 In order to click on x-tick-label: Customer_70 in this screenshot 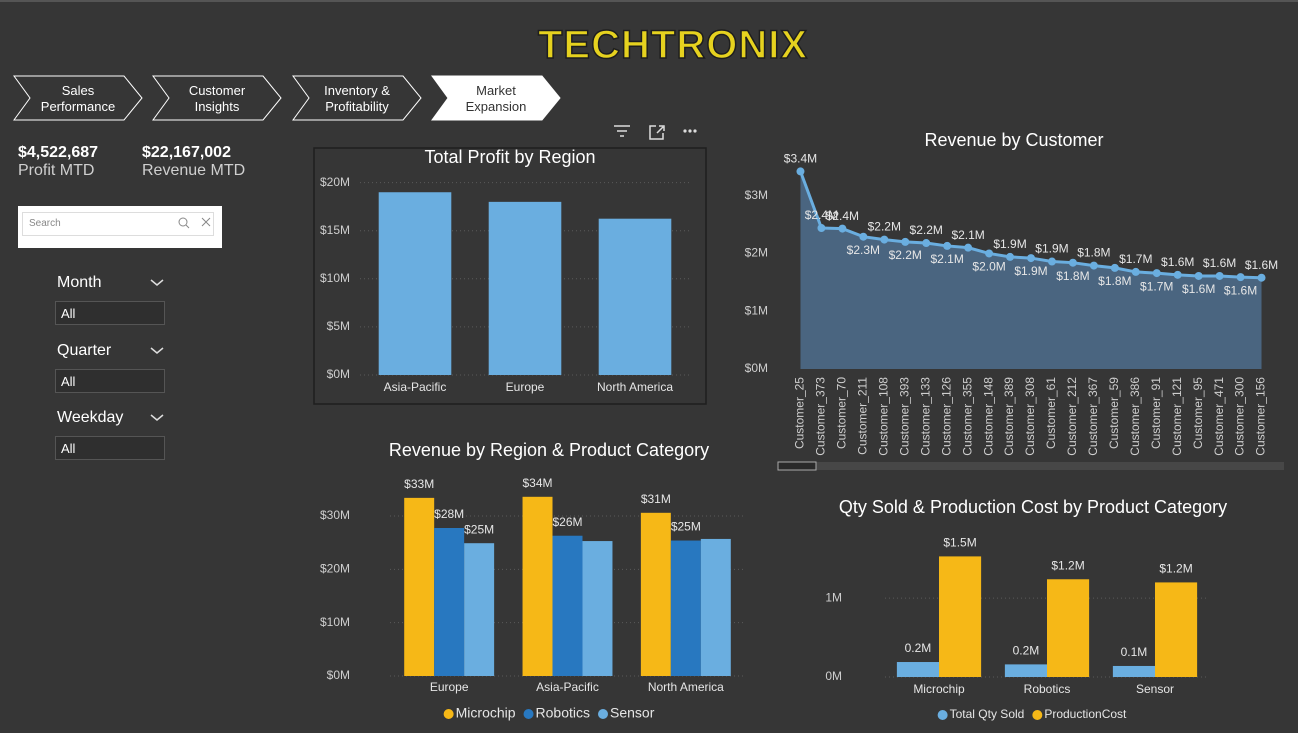, I will do `click(842, 413)`.